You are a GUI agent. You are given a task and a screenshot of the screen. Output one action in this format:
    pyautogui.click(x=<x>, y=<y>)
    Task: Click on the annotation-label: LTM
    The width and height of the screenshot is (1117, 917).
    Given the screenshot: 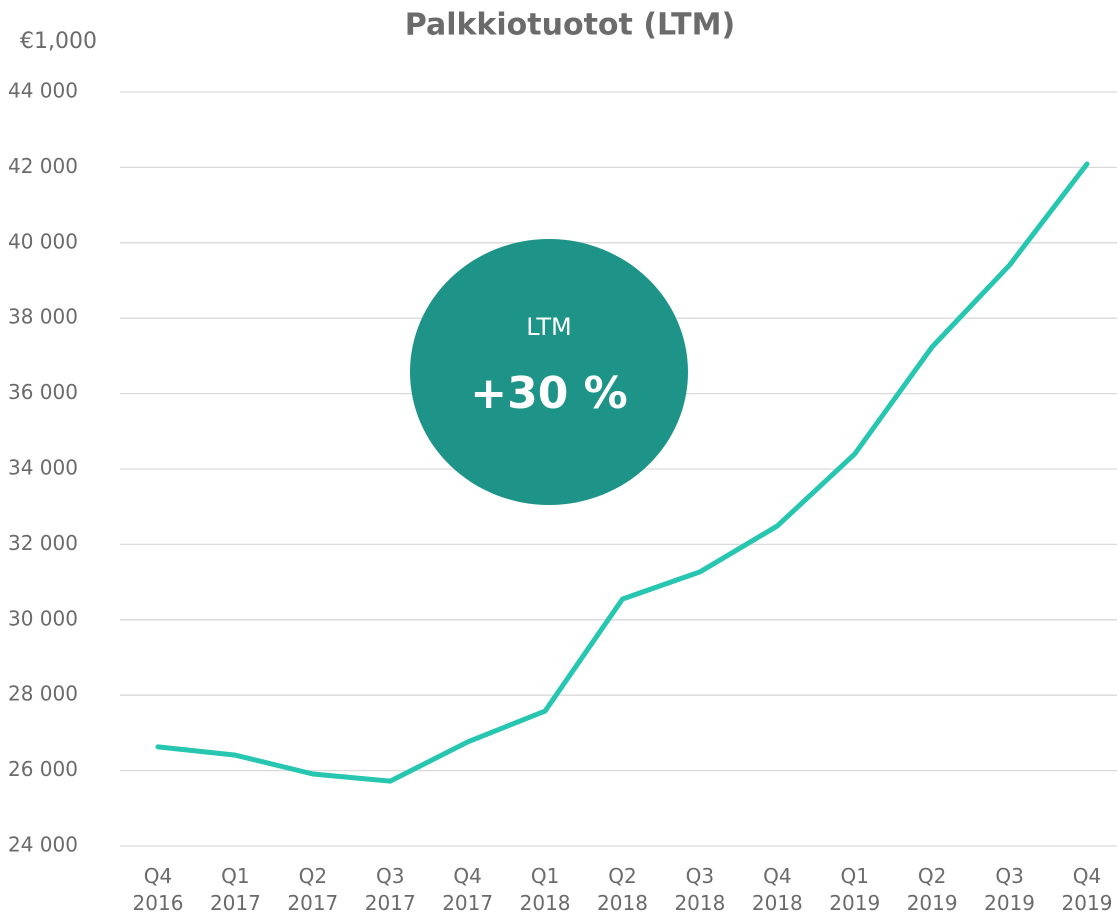 What is the action you would take?
    pyautogui.click(x=548, y=327)
    